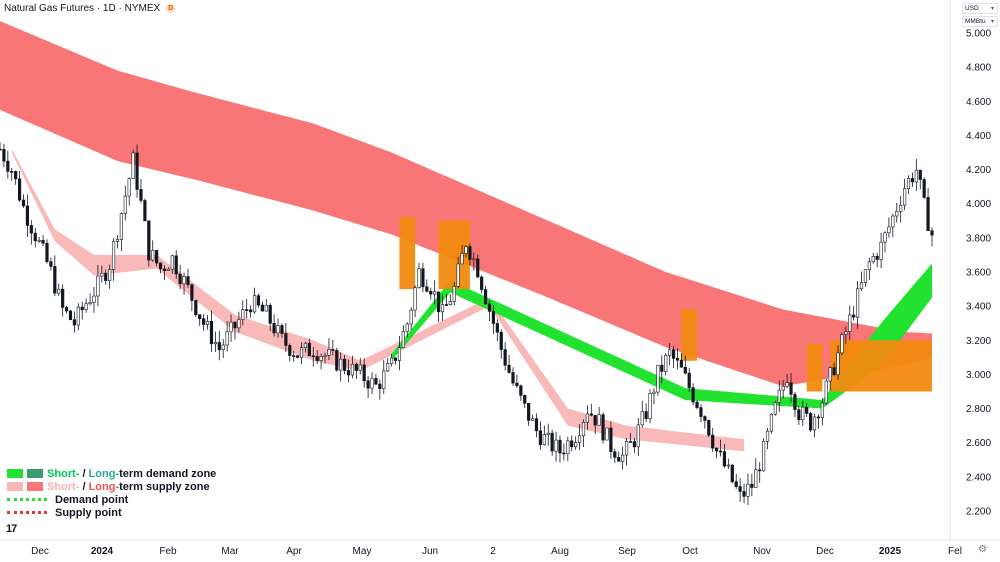  What do you see at coordinates (982, 549) in the screenshot?
I see `gear-icon: ⚙` at bounding box center [982, 549].